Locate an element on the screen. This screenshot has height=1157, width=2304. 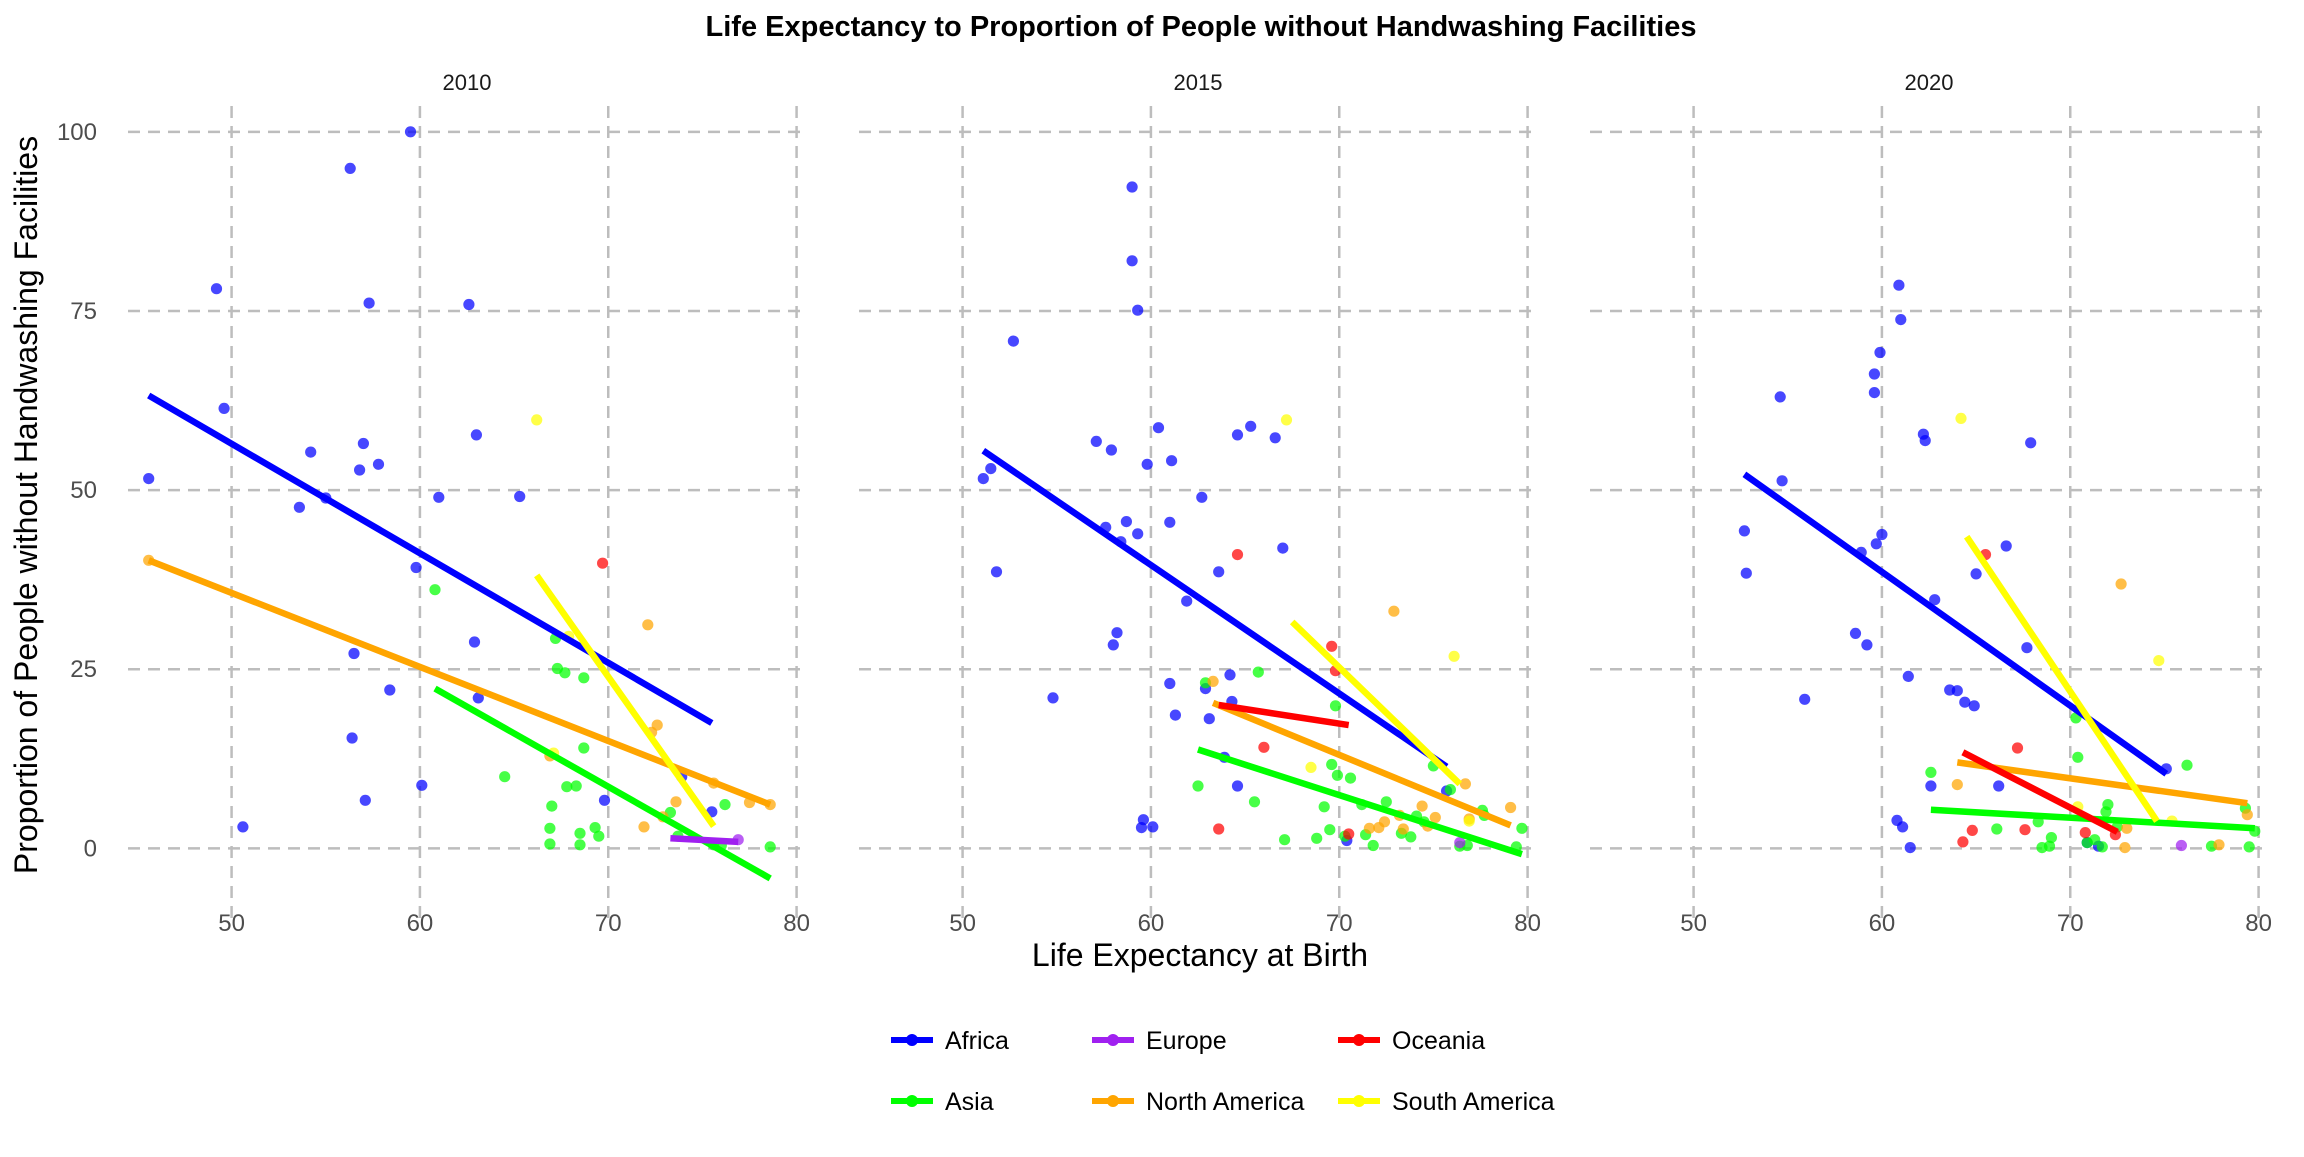
legend-label: Asia is located at coordinates (969, 1102).